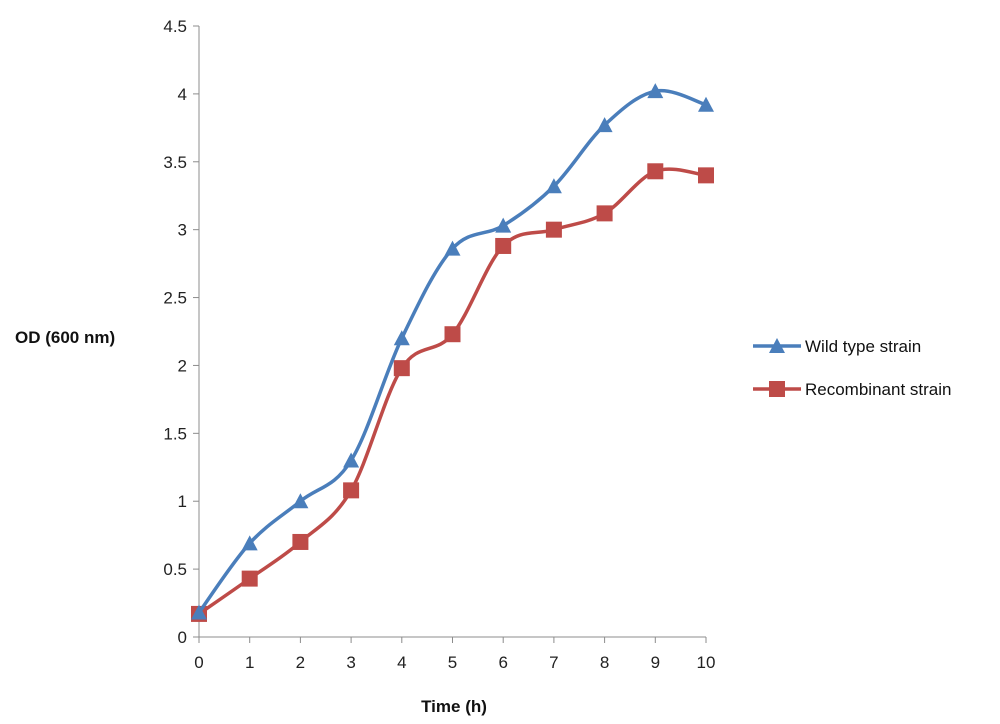  What do you see at coordinates (198, 662) in the screenshot?
I see `x-tick-label: 0` at bounding box center [198, 662].